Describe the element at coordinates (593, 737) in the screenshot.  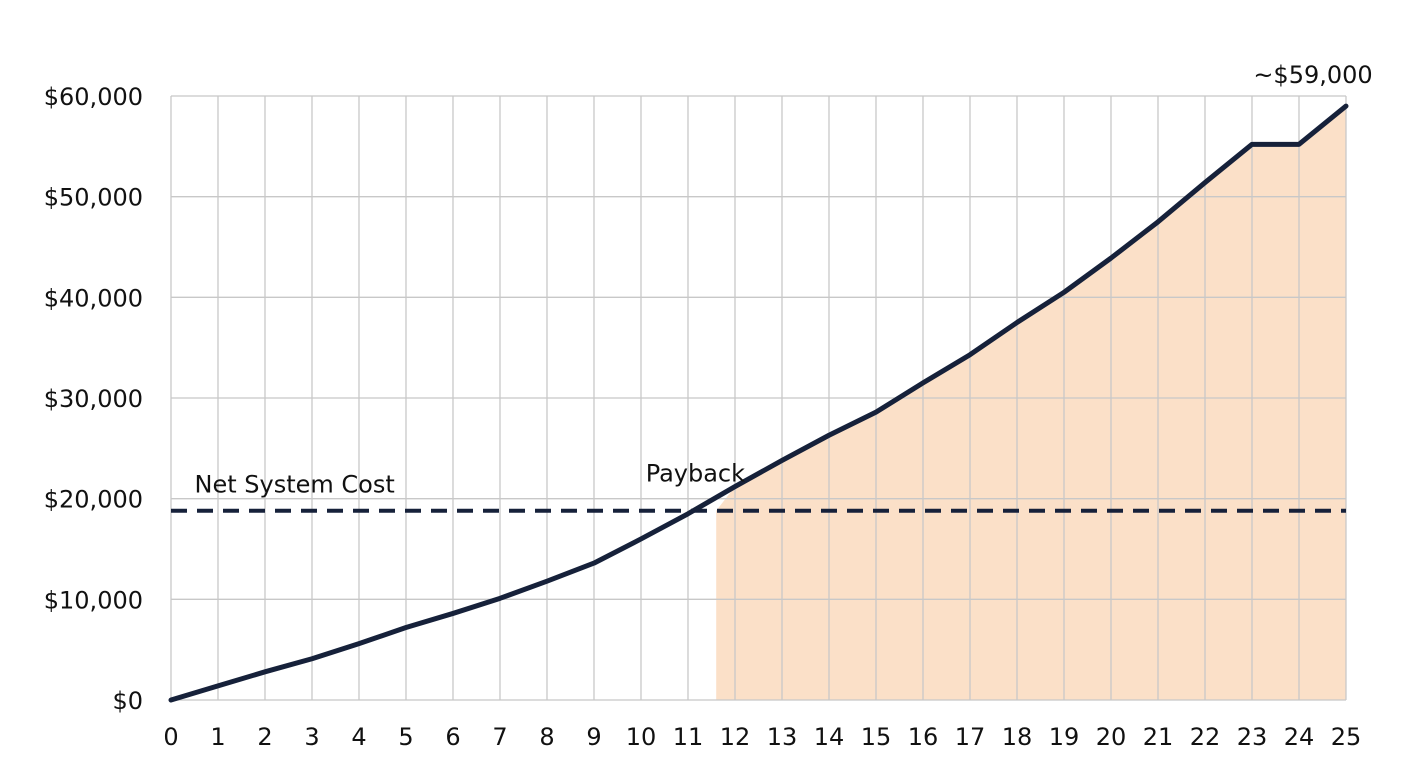
I see `x-tick-label: 9` at that location.